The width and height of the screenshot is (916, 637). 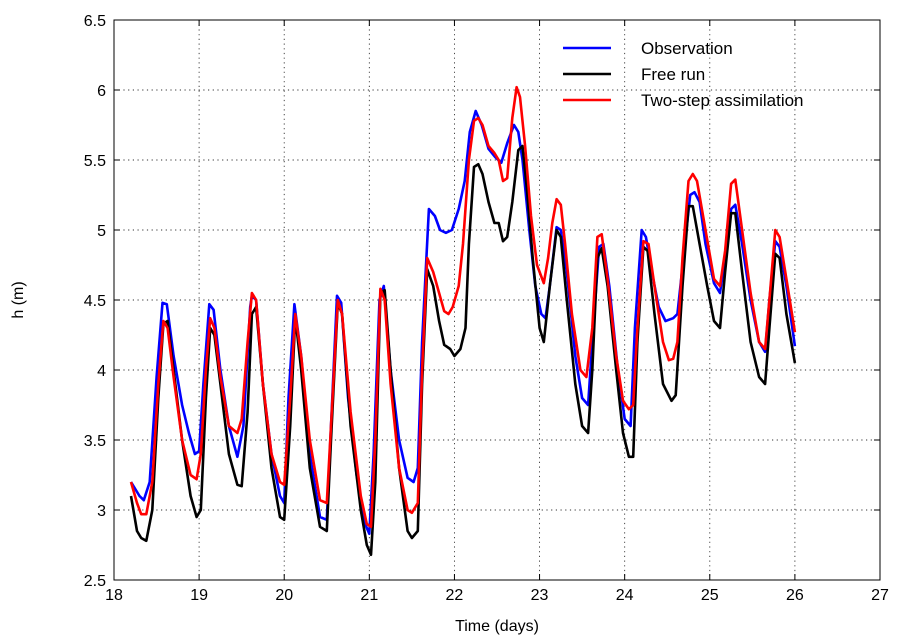 I want to click on y-axis-label: h (m), so click(x=18, y=299).